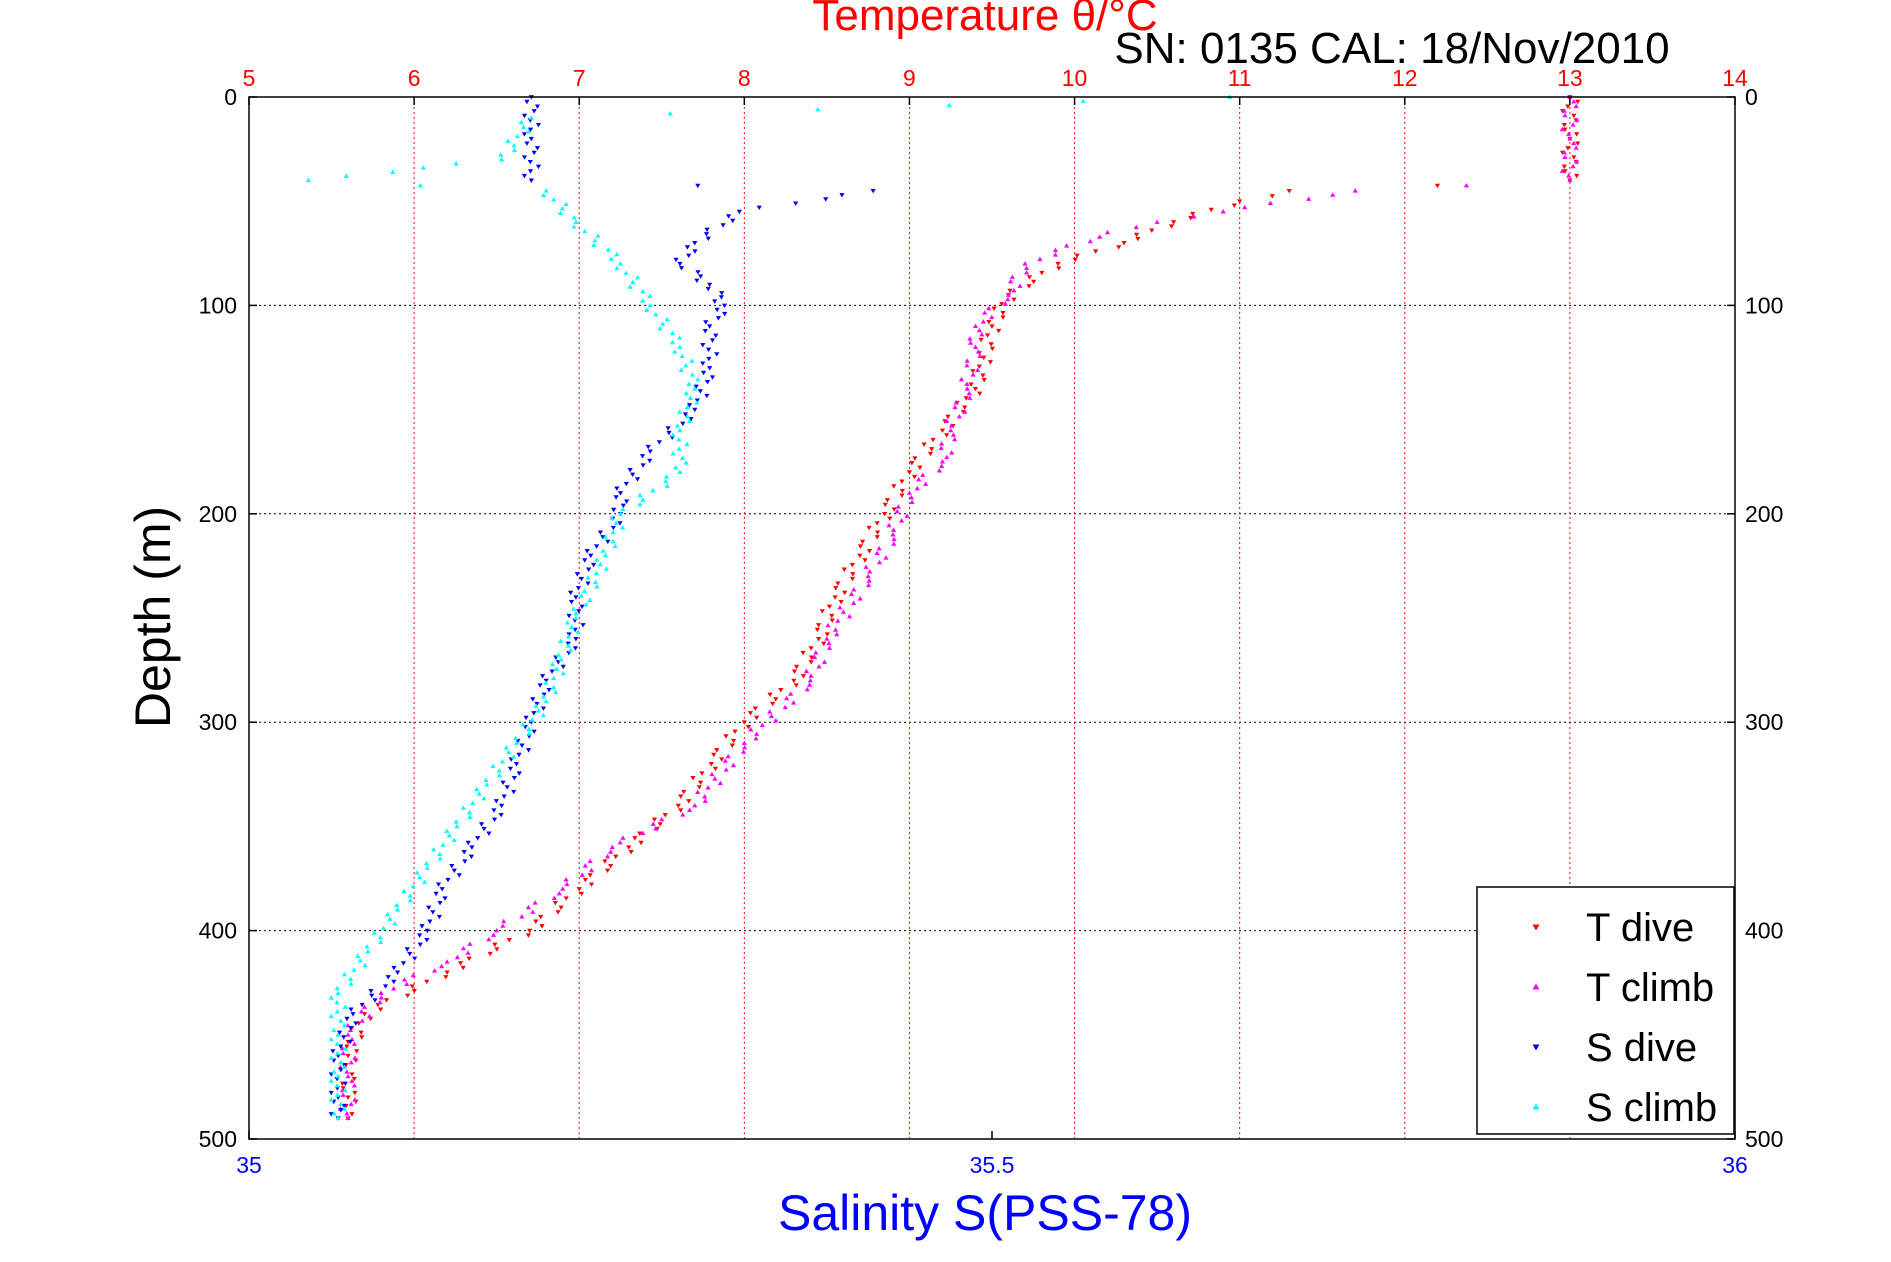 The width and height of the screenshot is (1891, 1262). Describe the element at coordinates (1764, 1139) in the screenshot. I see `y-tick-label-right: 500` at that location.